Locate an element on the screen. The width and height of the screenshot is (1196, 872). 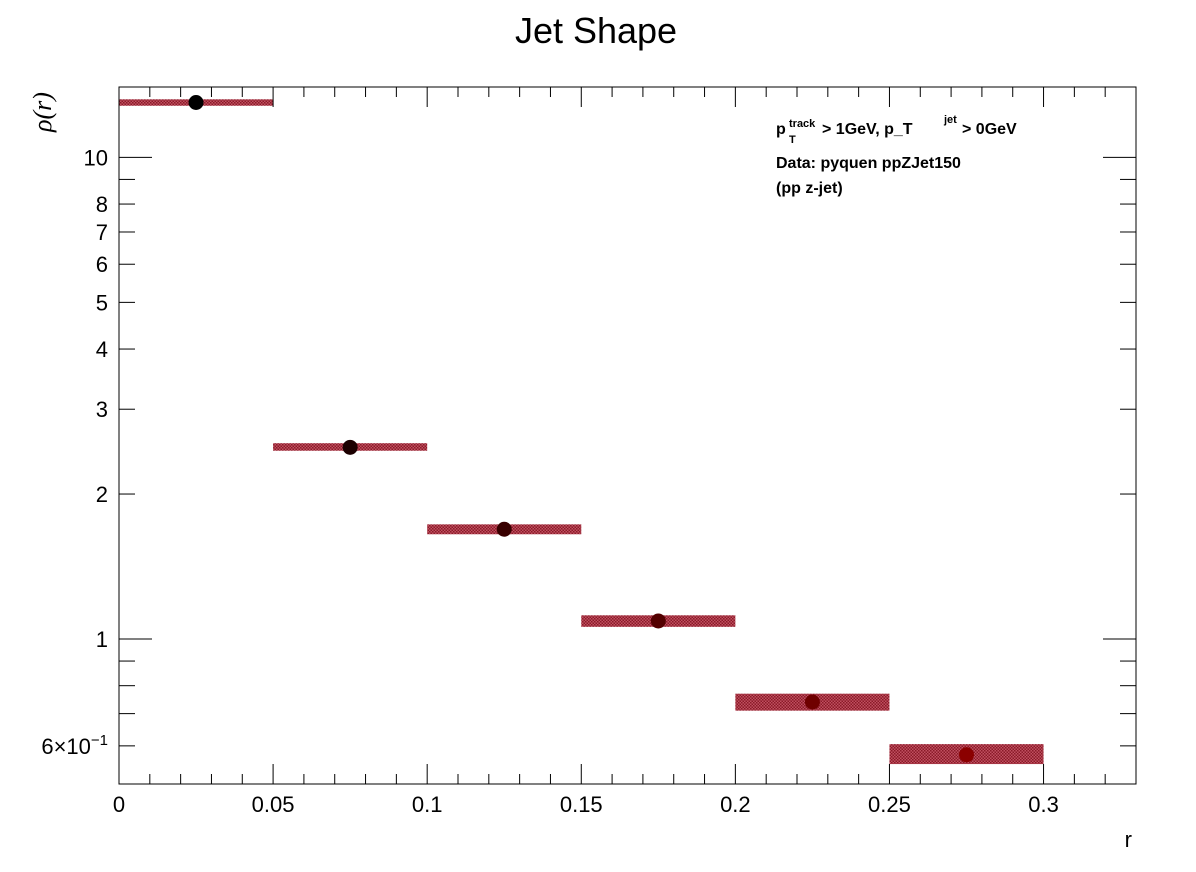
y-tick-label-9: 6×10⁻¹ is located at coordinates (74, 745).